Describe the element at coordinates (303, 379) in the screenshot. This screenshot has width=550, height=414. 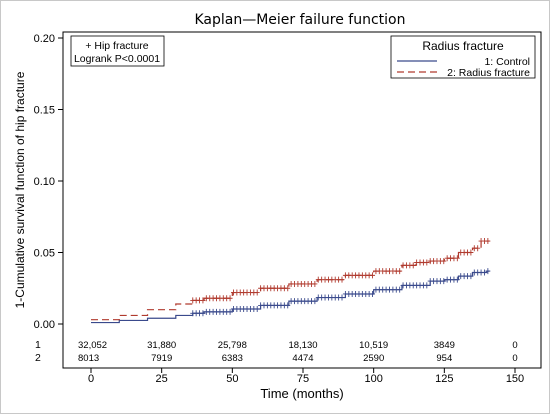
I see `x-tick-label: 75` at that location.